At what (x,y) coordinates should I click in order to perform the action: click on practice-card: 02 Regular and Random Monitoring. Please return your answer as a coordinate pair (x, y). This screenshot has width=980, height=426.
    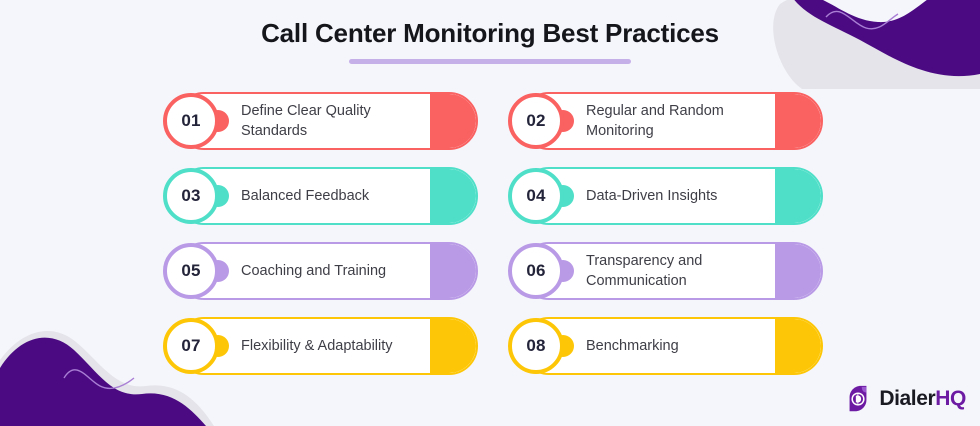
    Looking at the image, I should click on (665, 121).